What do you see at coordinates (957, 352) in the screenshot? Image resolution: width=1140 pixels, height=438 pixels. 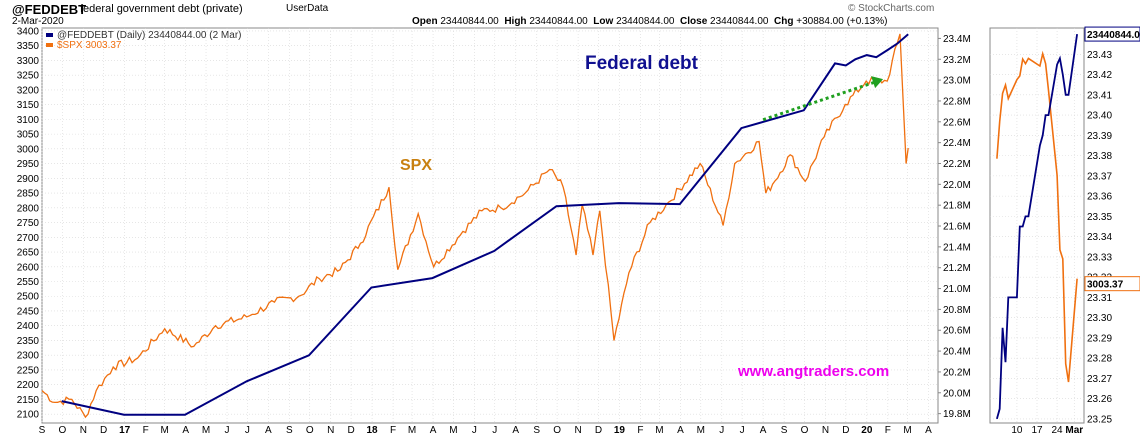 I see `right-axis-tick-label: 20.4M` at bounding box center [957, 352].